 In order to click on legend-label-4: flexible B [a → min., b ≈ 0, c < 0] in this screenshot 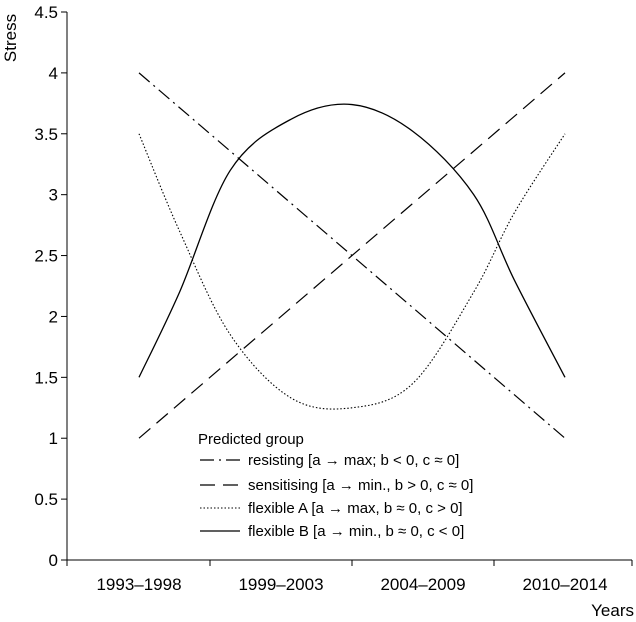, I will do `click(356, 531)`.